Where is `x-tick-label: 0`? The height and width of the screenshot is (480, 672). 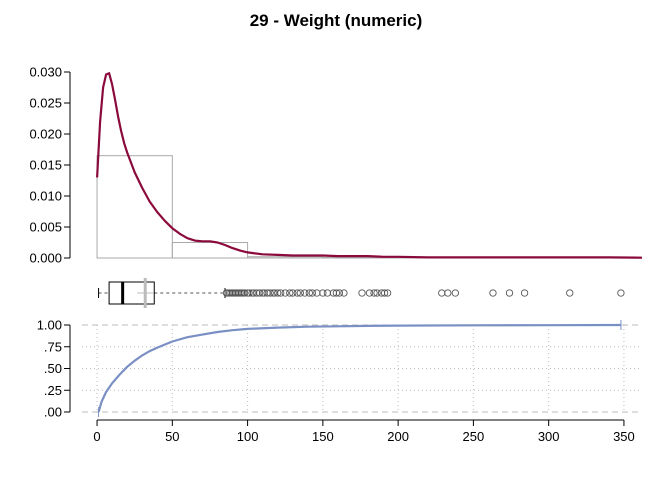
x-tick-label: 0 is located at coordinates (96, 436).